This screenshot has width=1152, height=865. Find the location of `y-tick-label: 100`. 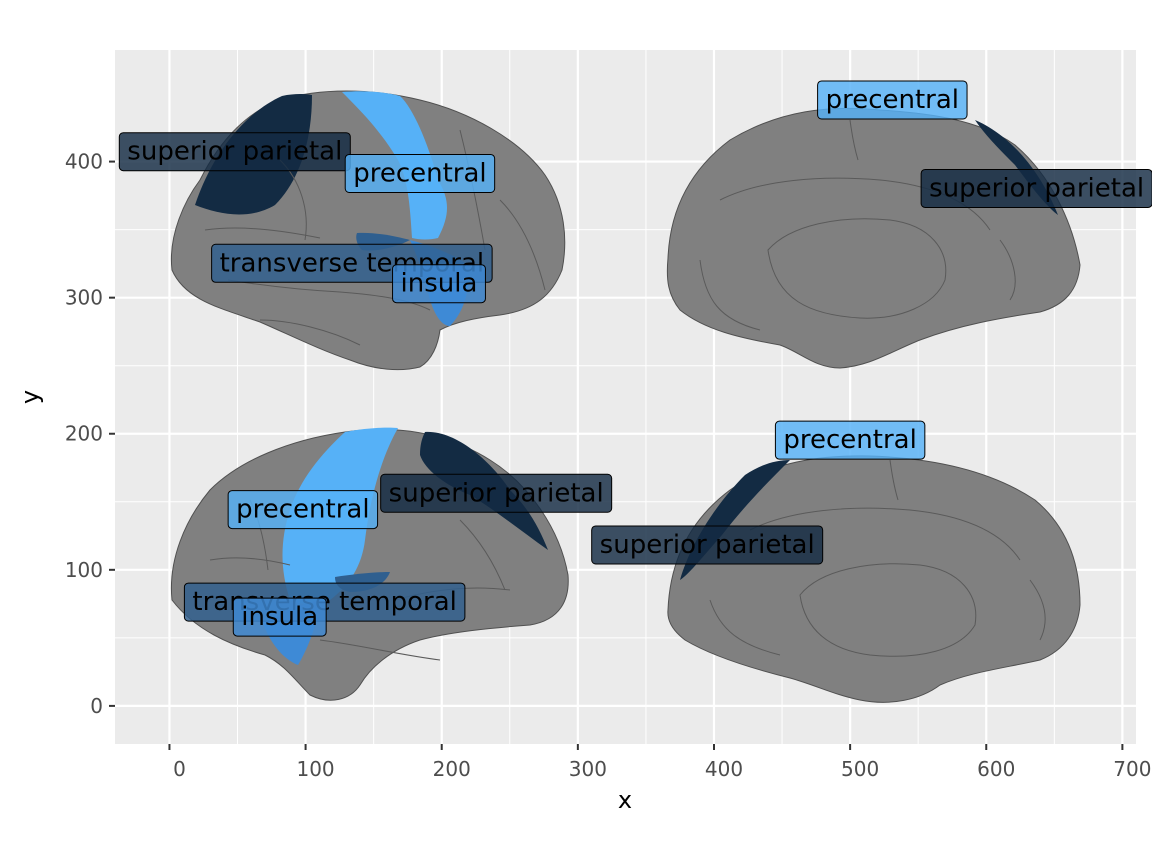

y-tick-label: 100 is located at coordinates (84, 570).